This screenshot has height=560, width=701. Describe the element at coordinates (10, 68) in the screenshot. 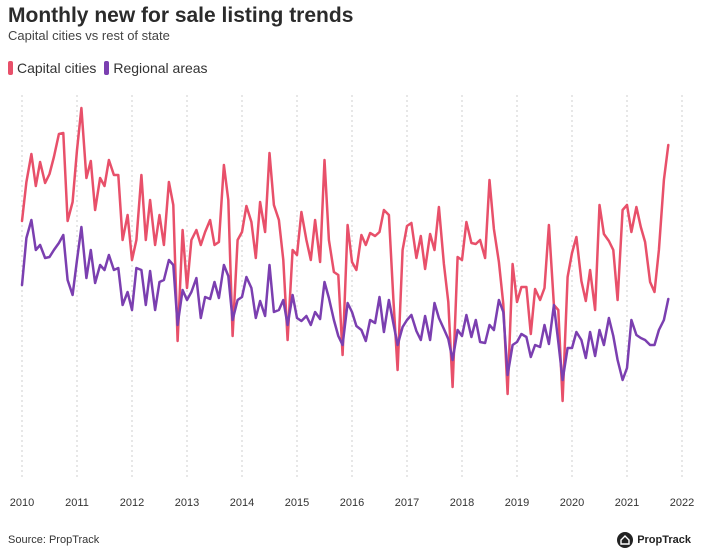

I see `legend-swatch-capital-cities` at that location.